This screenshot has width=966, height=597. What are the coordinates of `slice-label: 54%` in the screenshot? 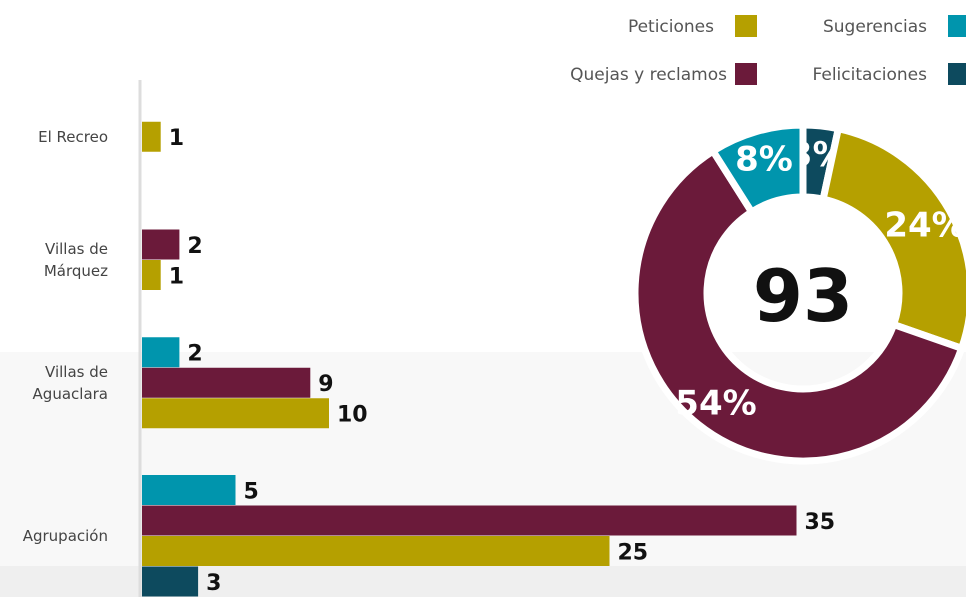 It's located at (715, 404).